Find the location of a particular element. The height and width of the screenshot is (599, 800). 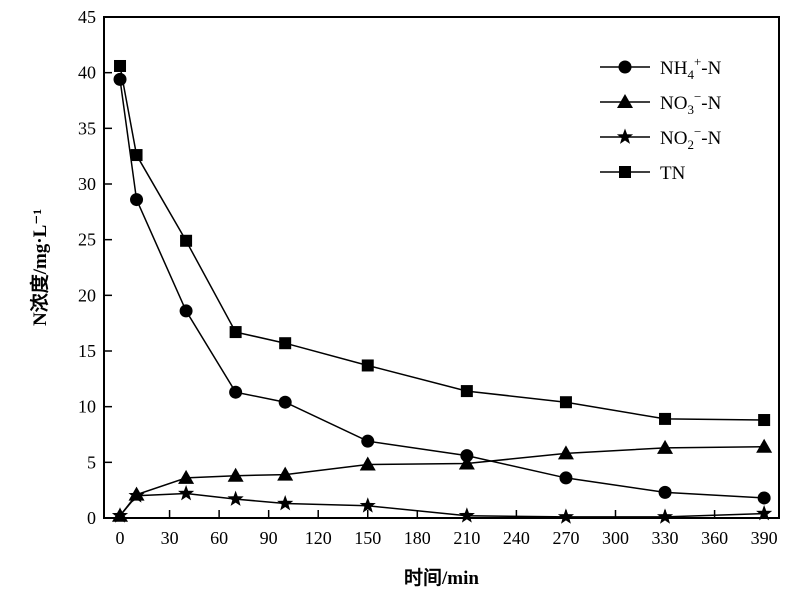

y-tick-label: 20 is located at coordinates (87, 295).